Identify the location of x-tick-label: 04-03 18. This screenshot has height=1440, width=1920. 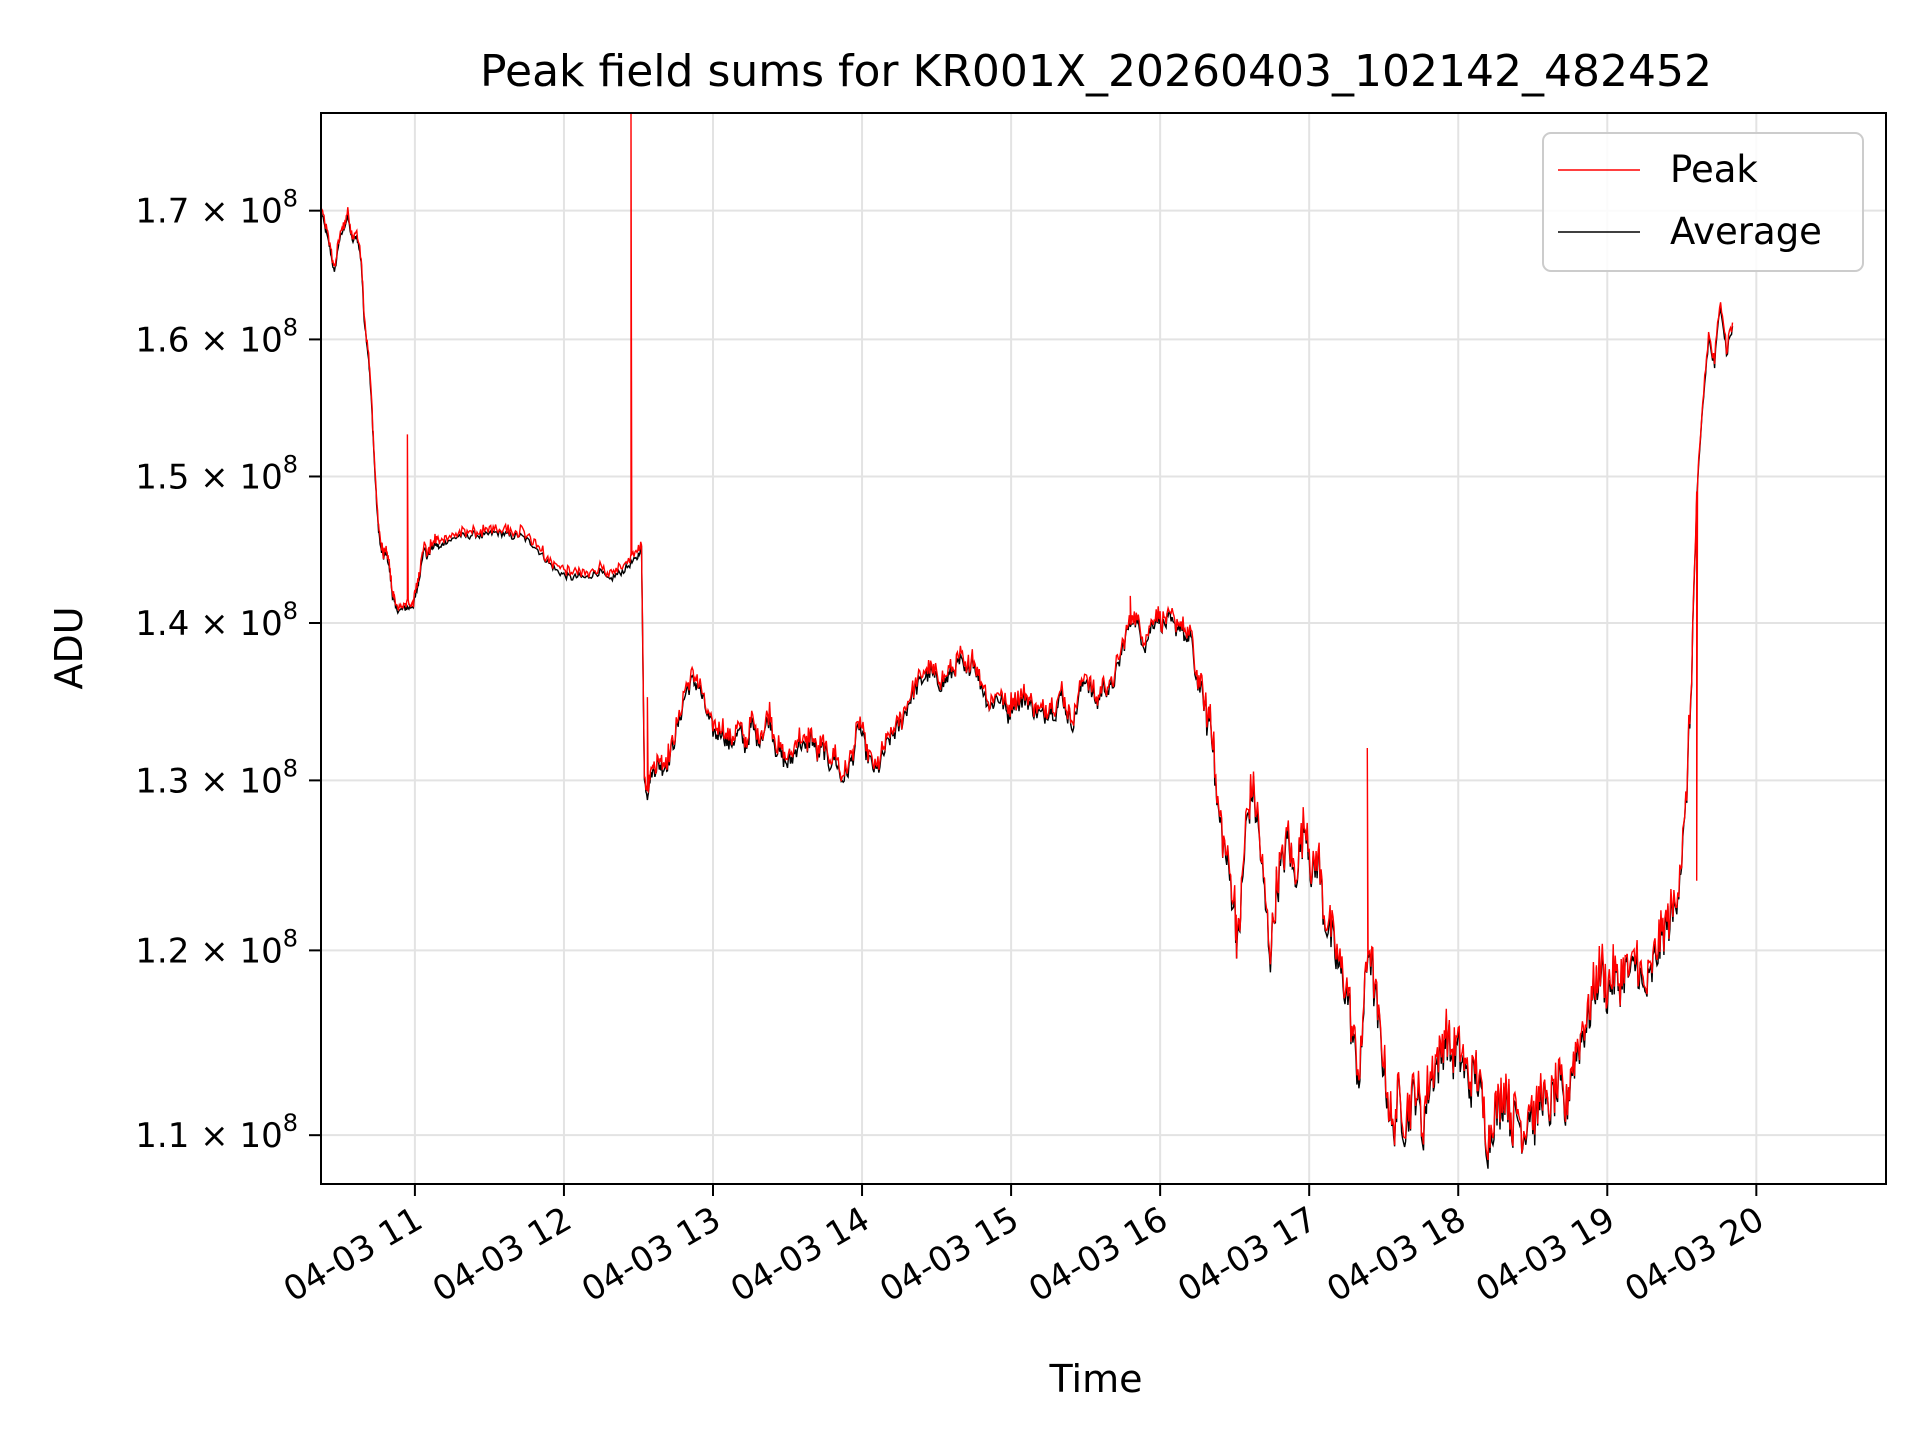
(1396, 1254).